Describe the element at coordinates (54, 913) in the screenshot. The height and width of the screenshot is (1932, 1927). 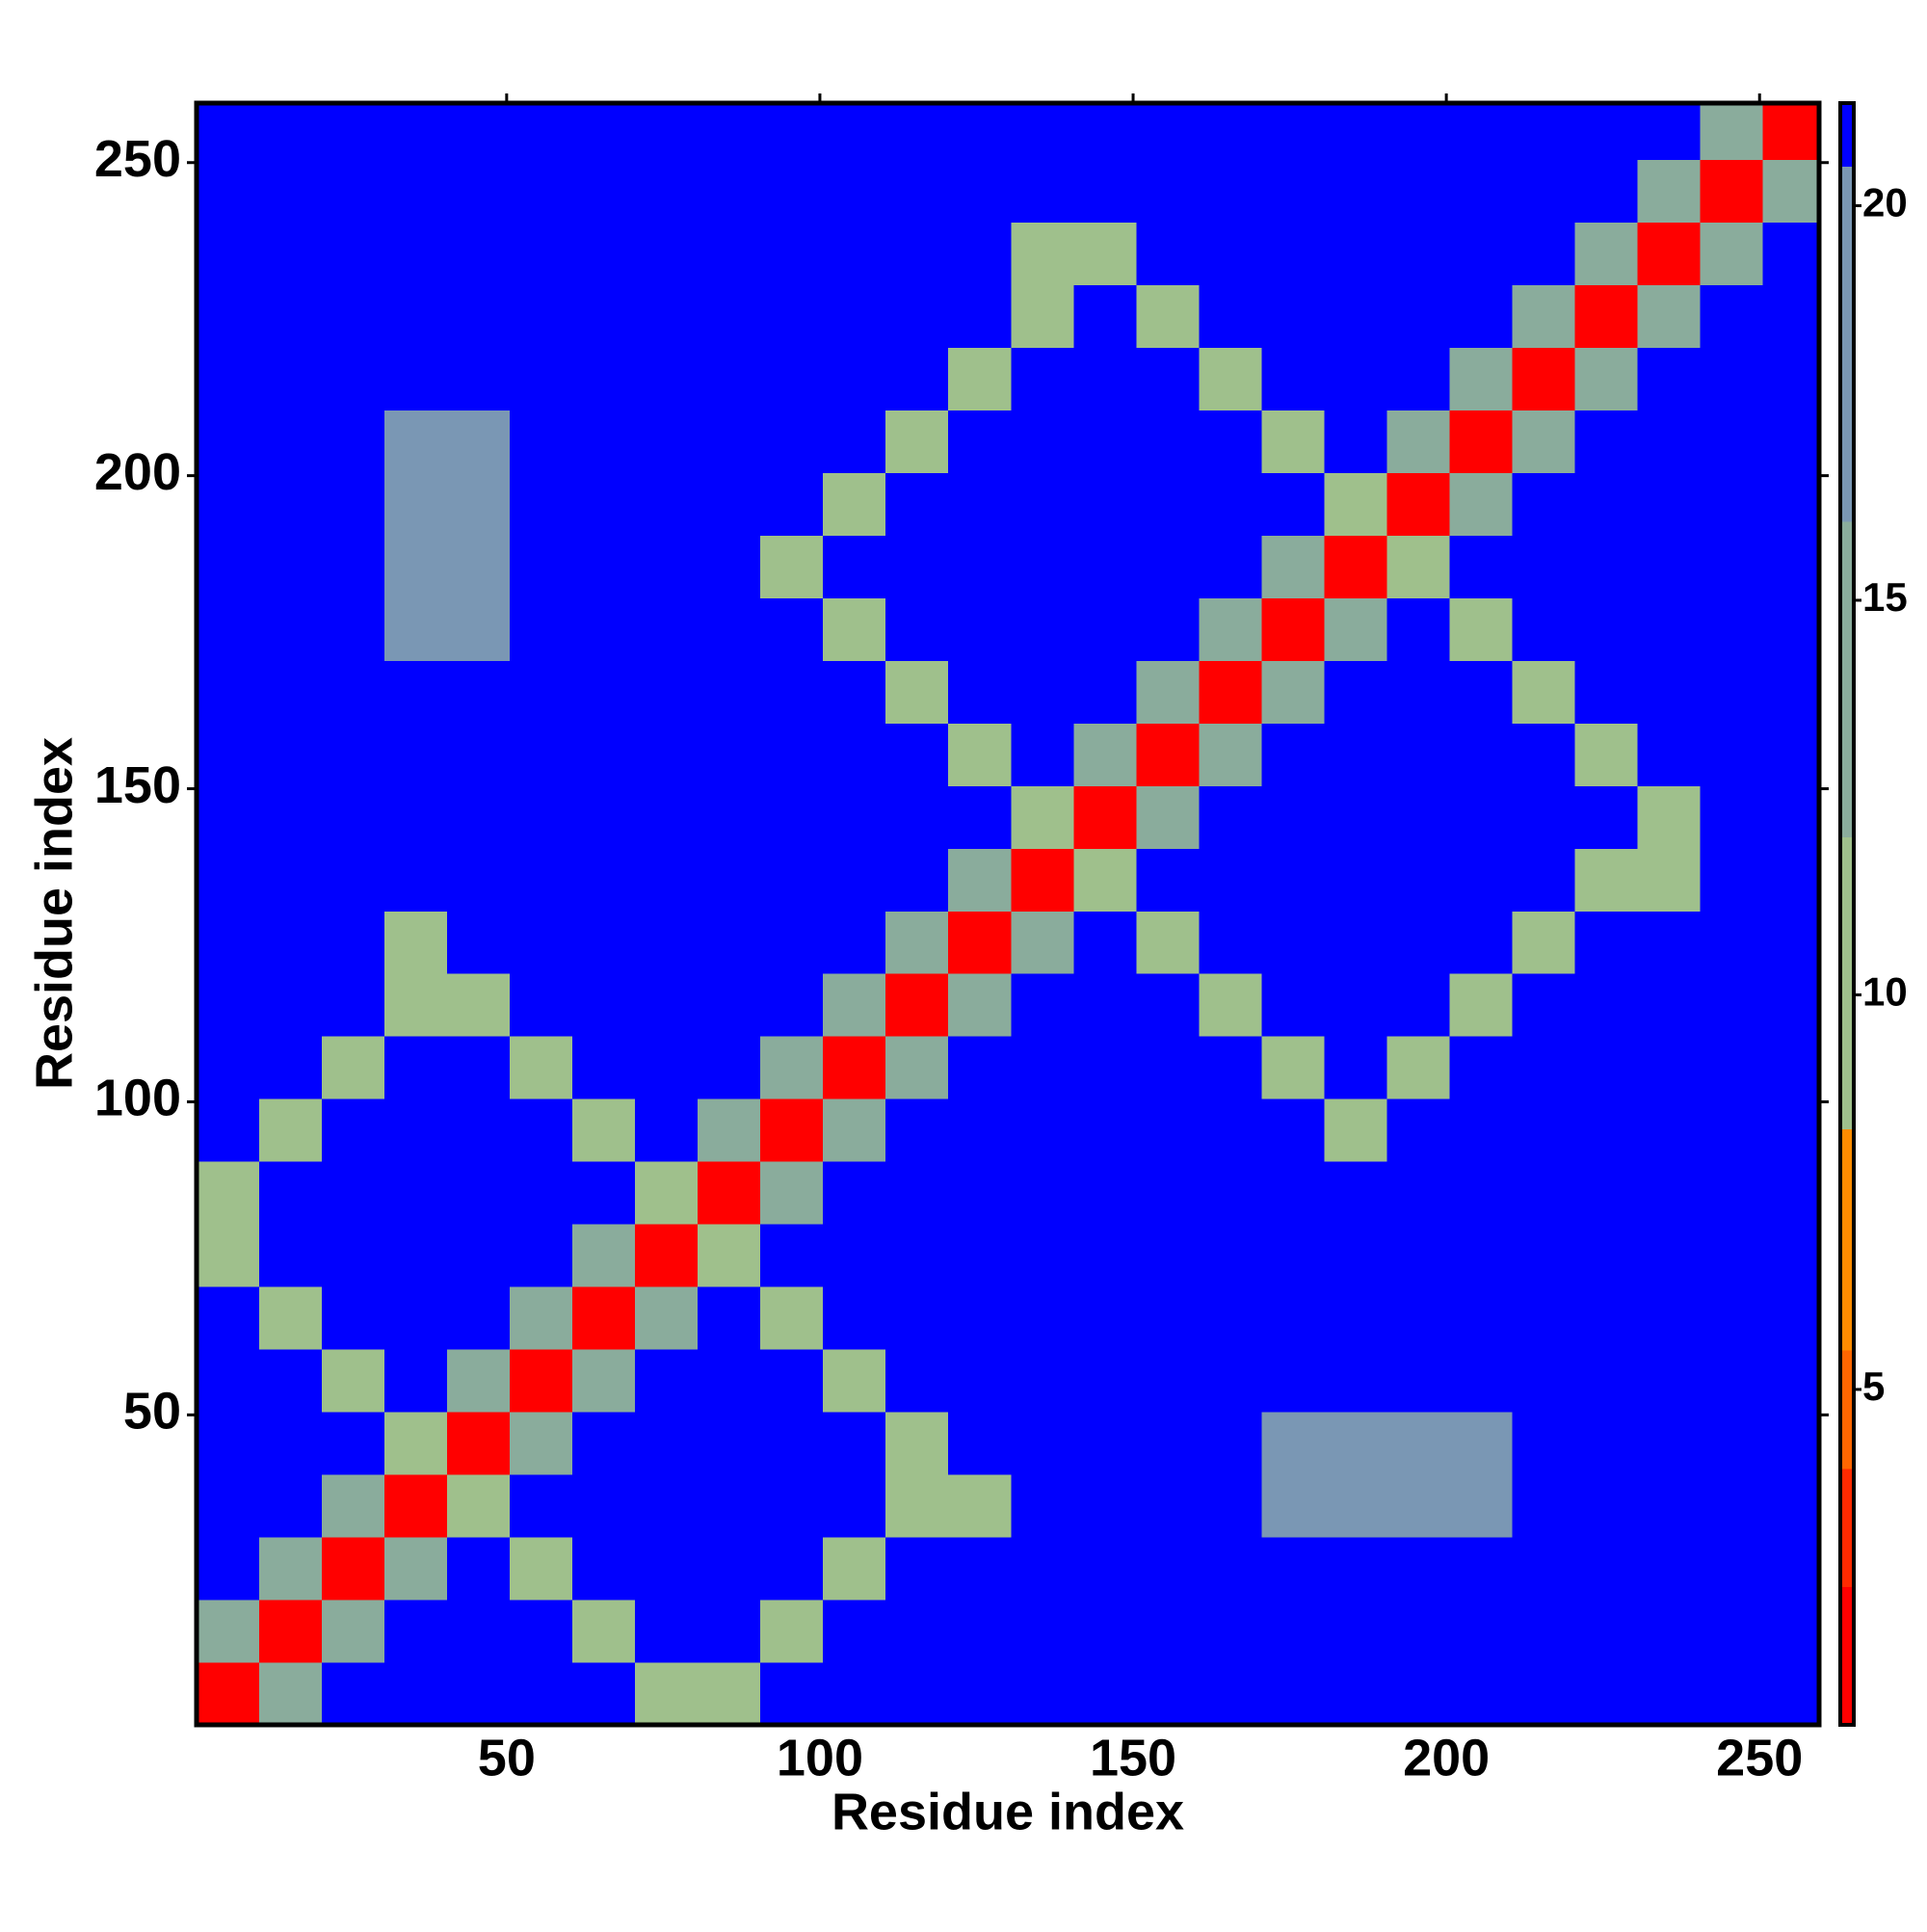
I see `y-axis-title: Residue index` at that location.